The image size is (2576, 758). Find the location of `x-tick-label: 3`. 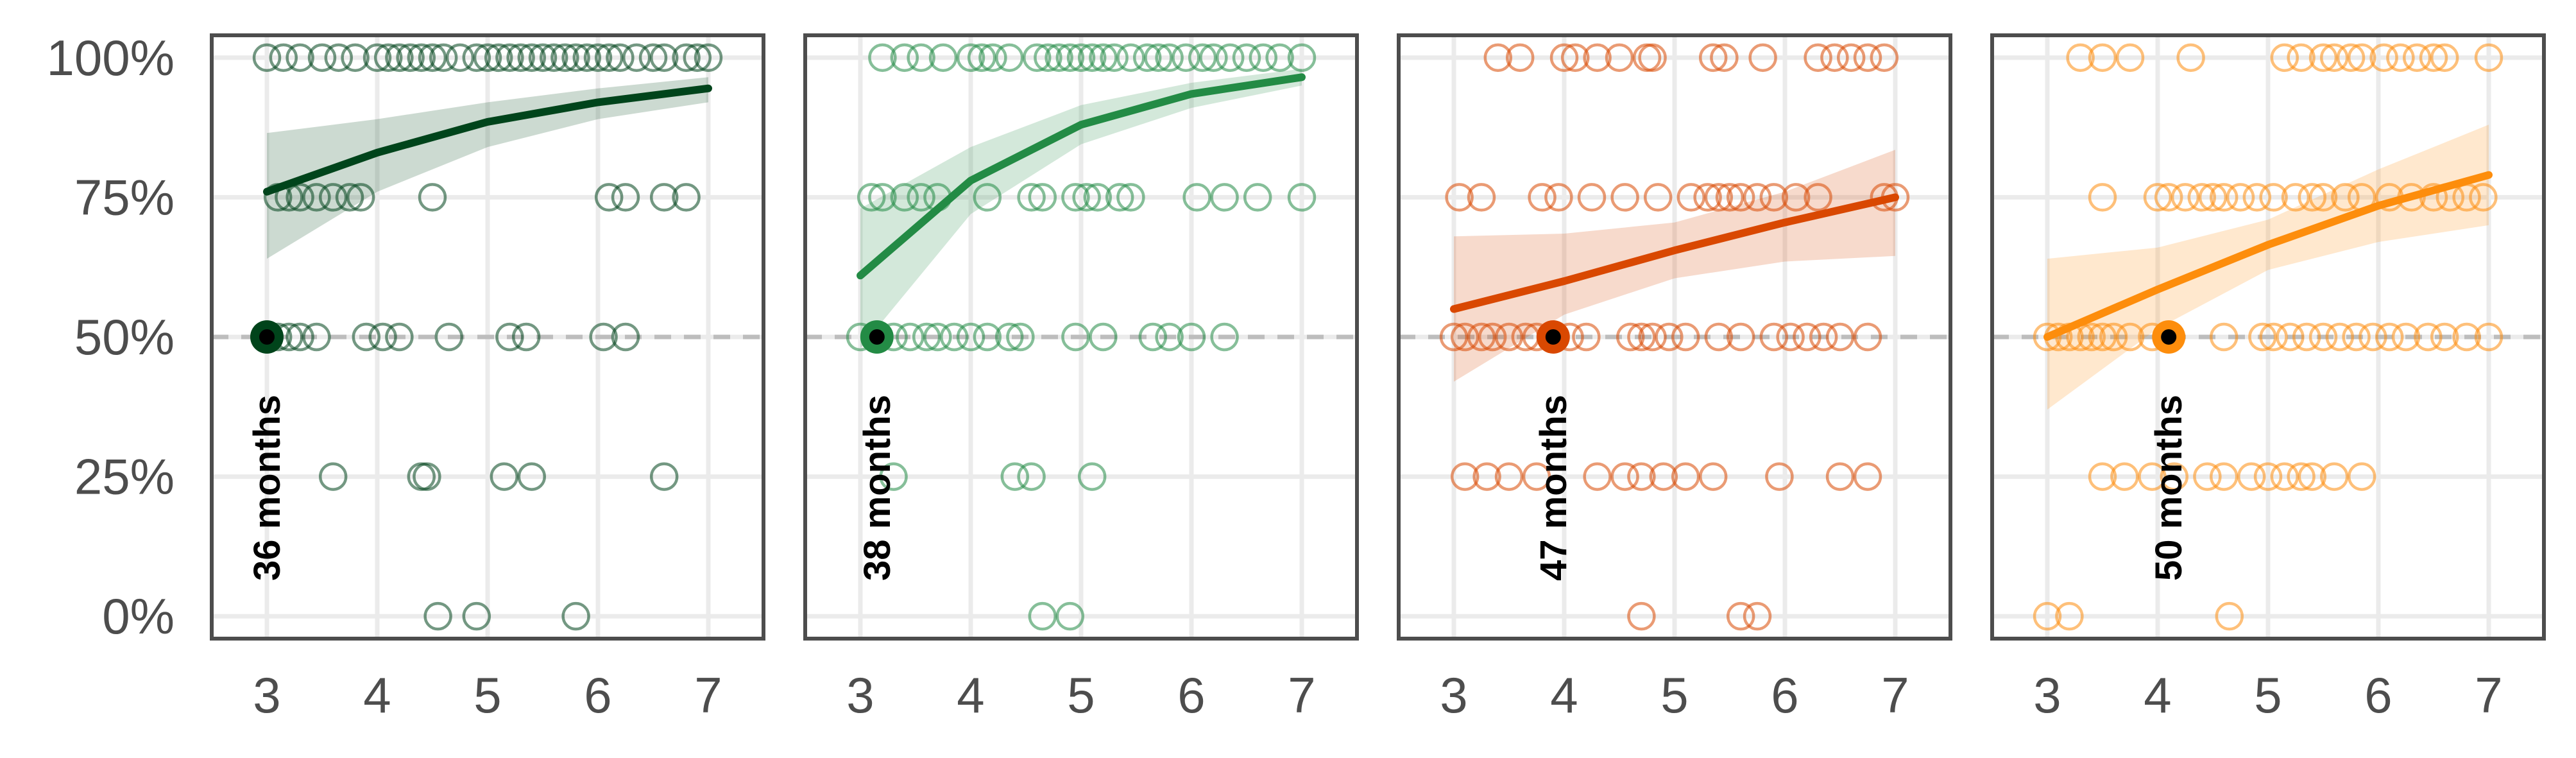

x-tick-label: 3 is located at coordinates (860, 695).